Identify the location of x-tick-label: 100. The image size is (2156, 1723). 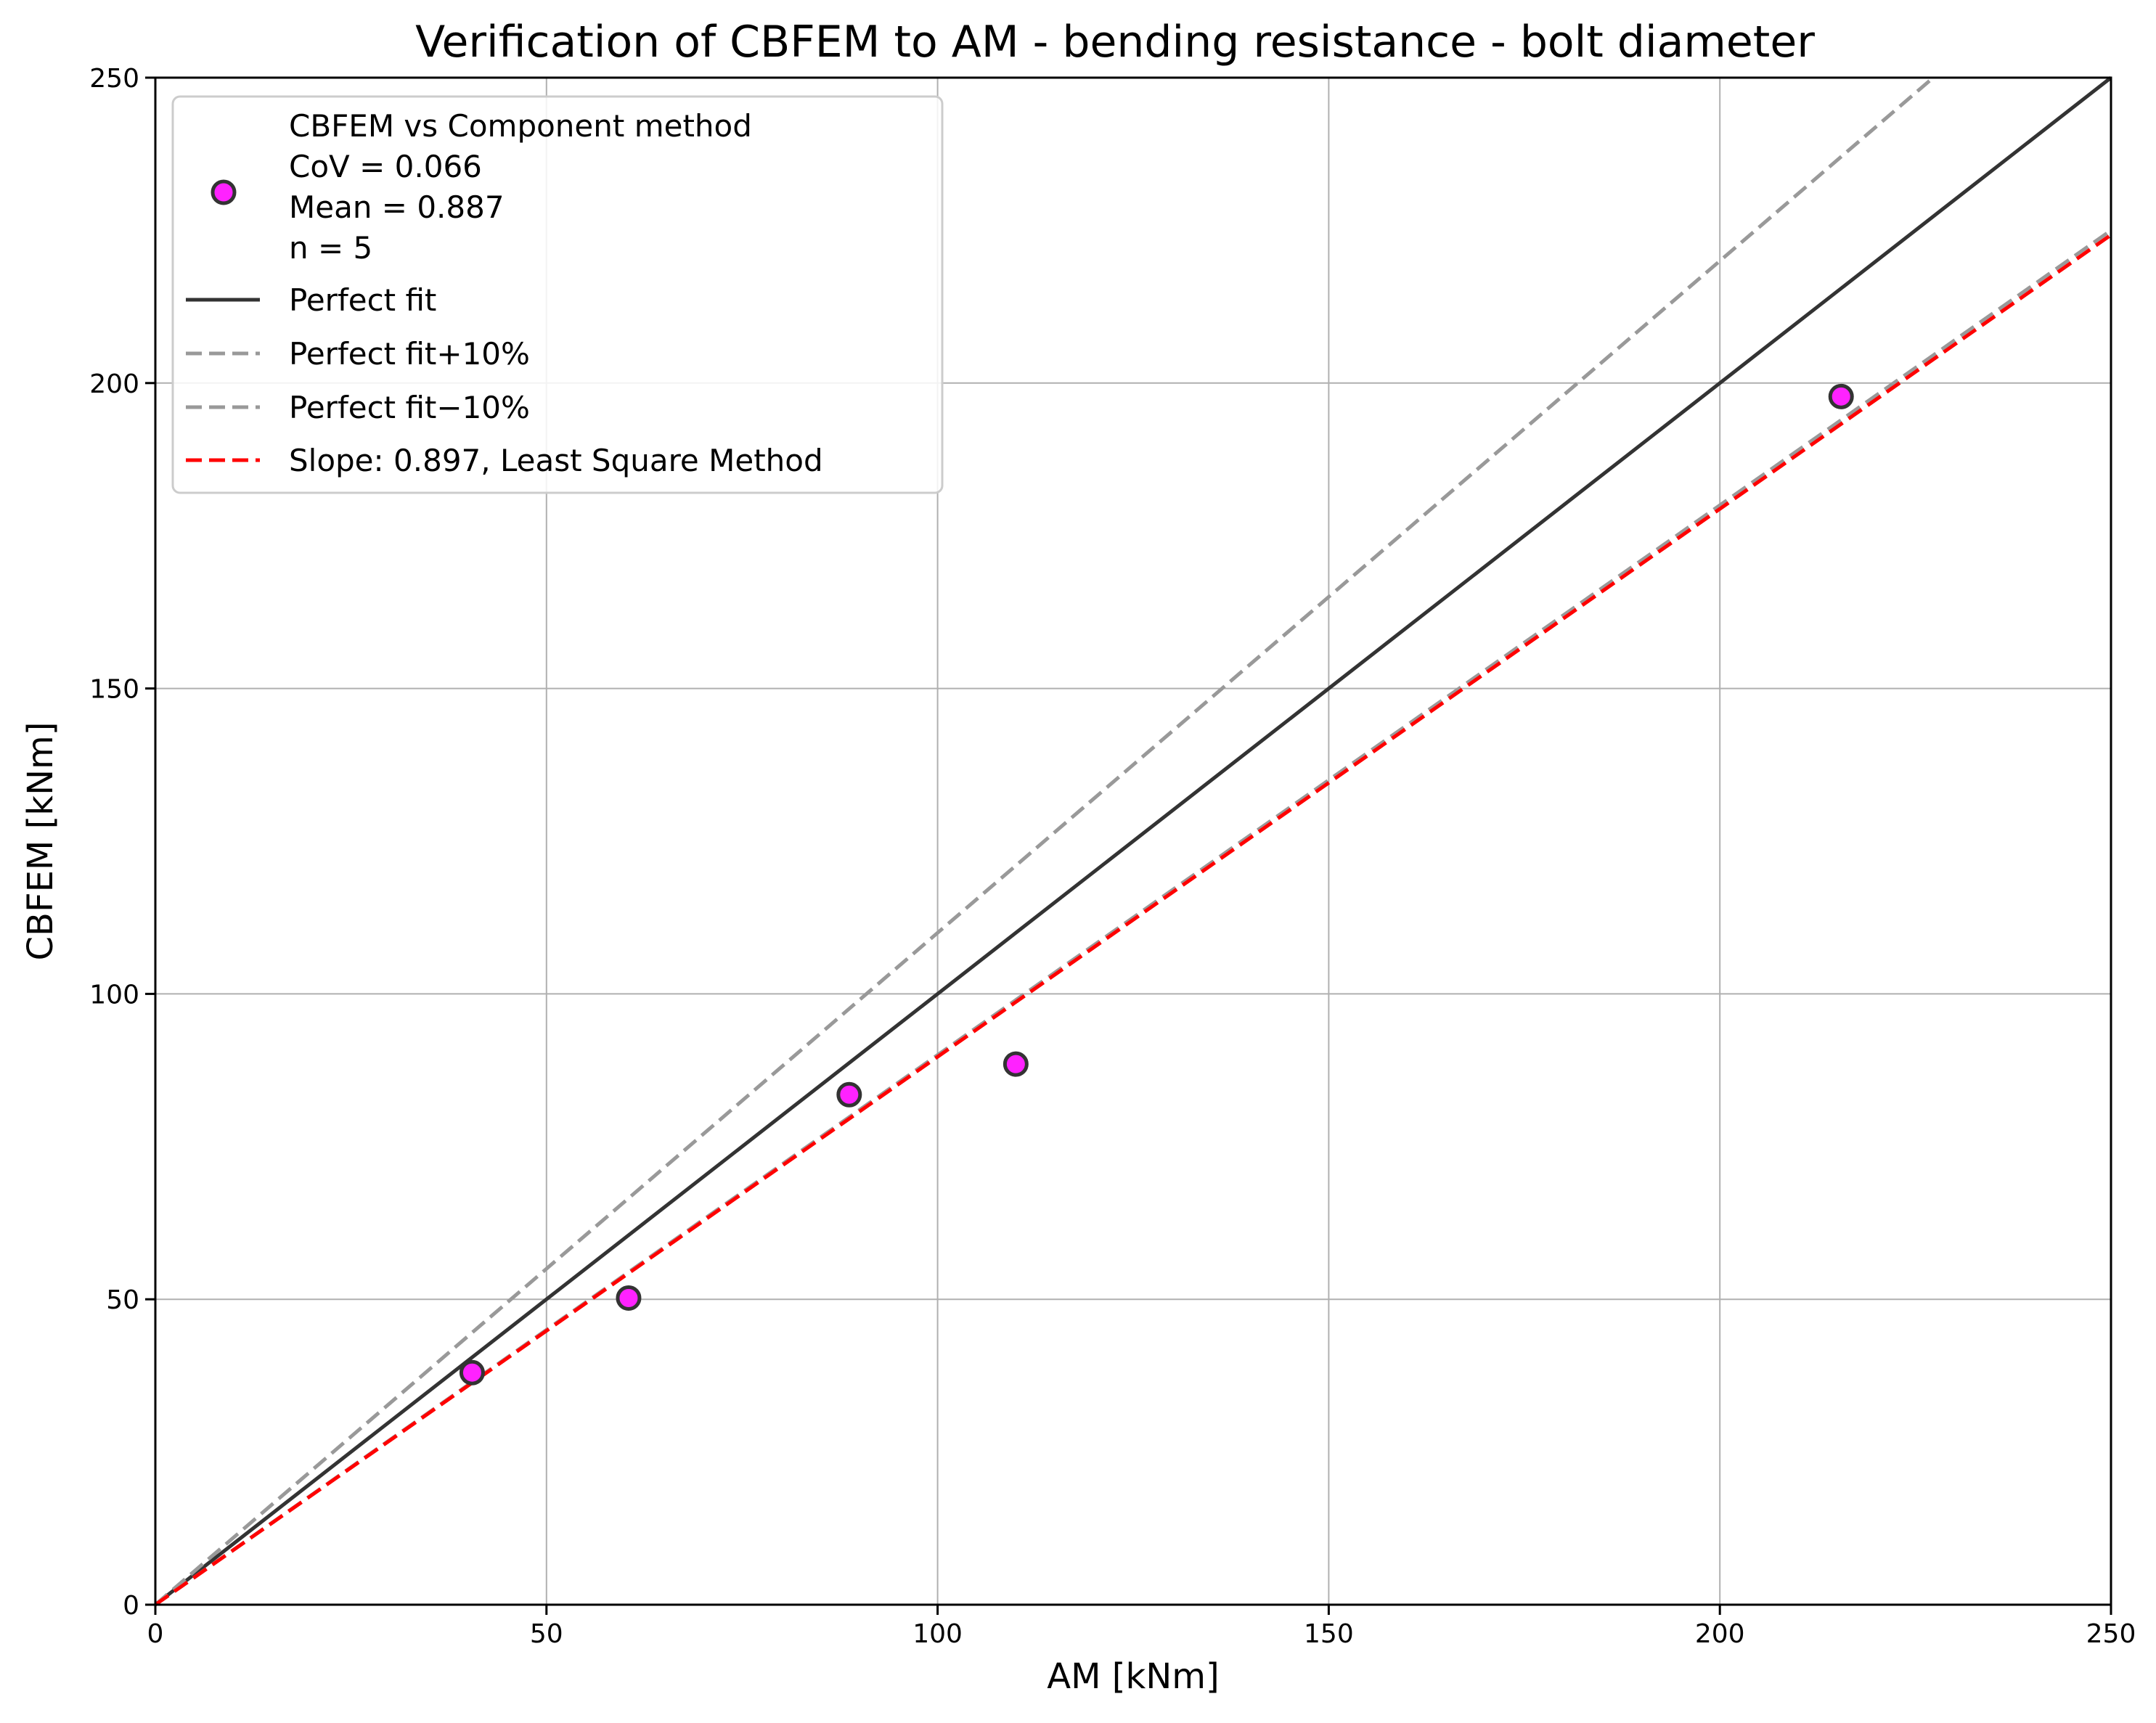
(938, 1634).